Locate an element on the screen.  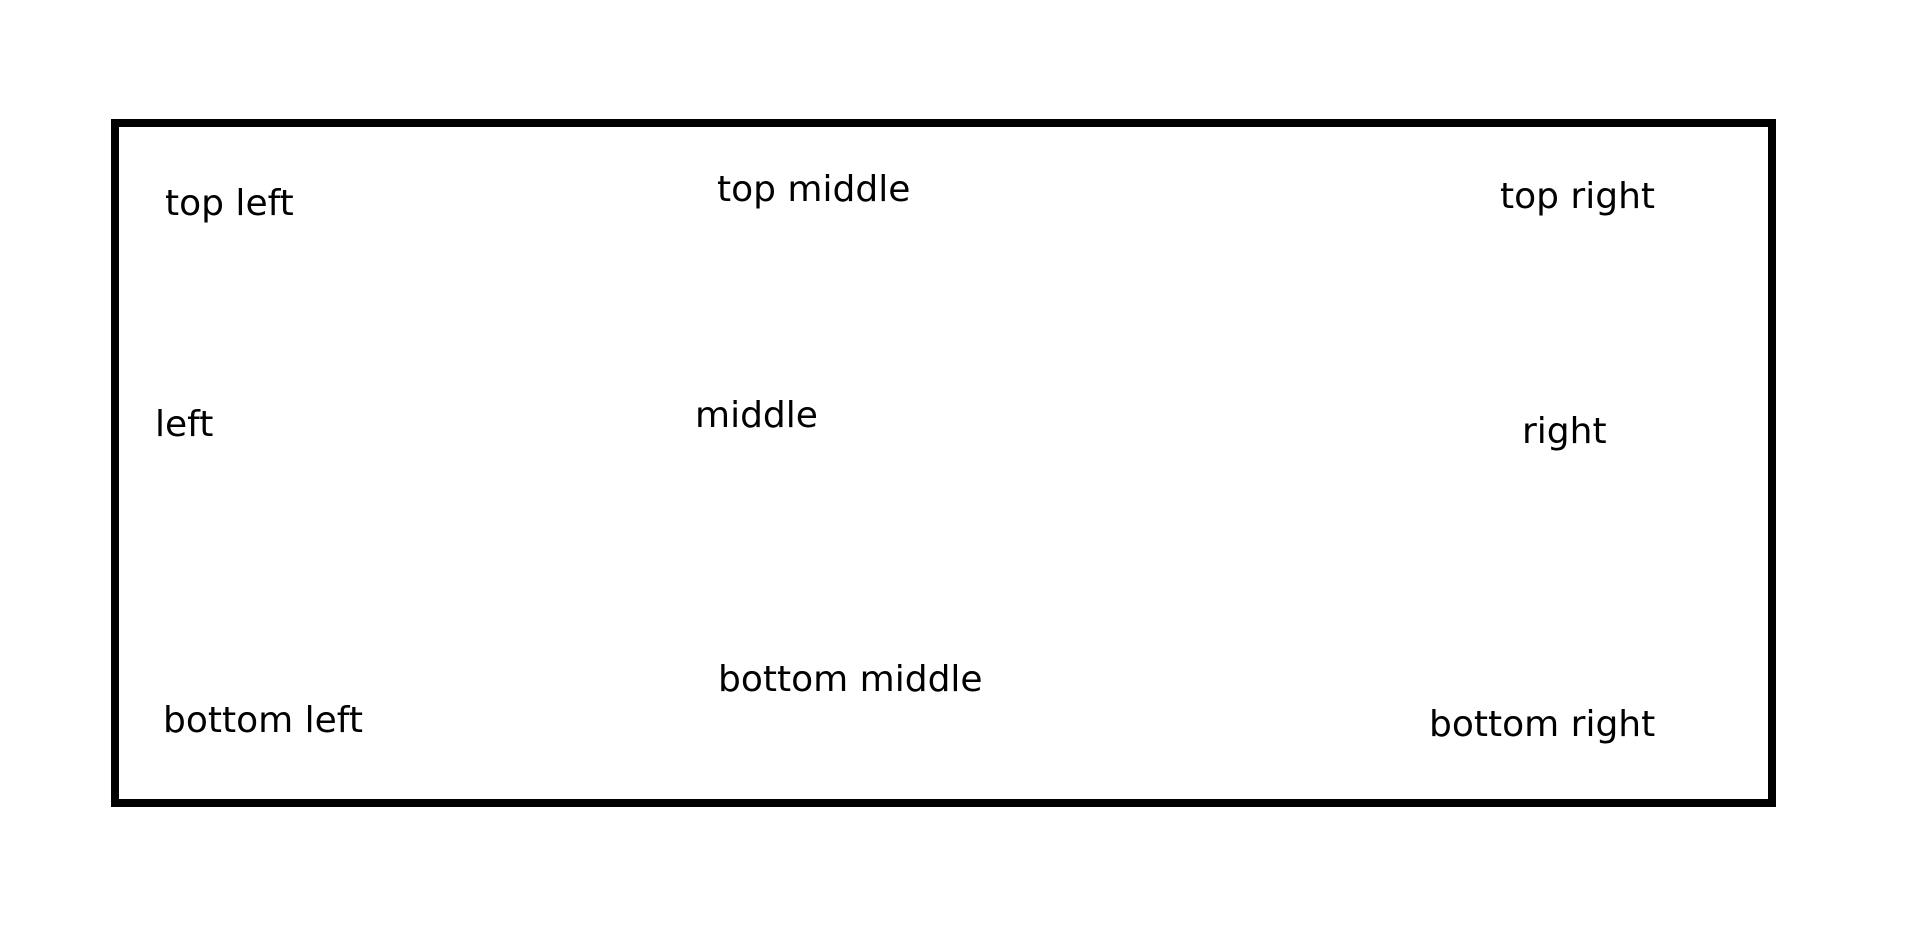
label-right: right is located at coordinates (1564, 431).